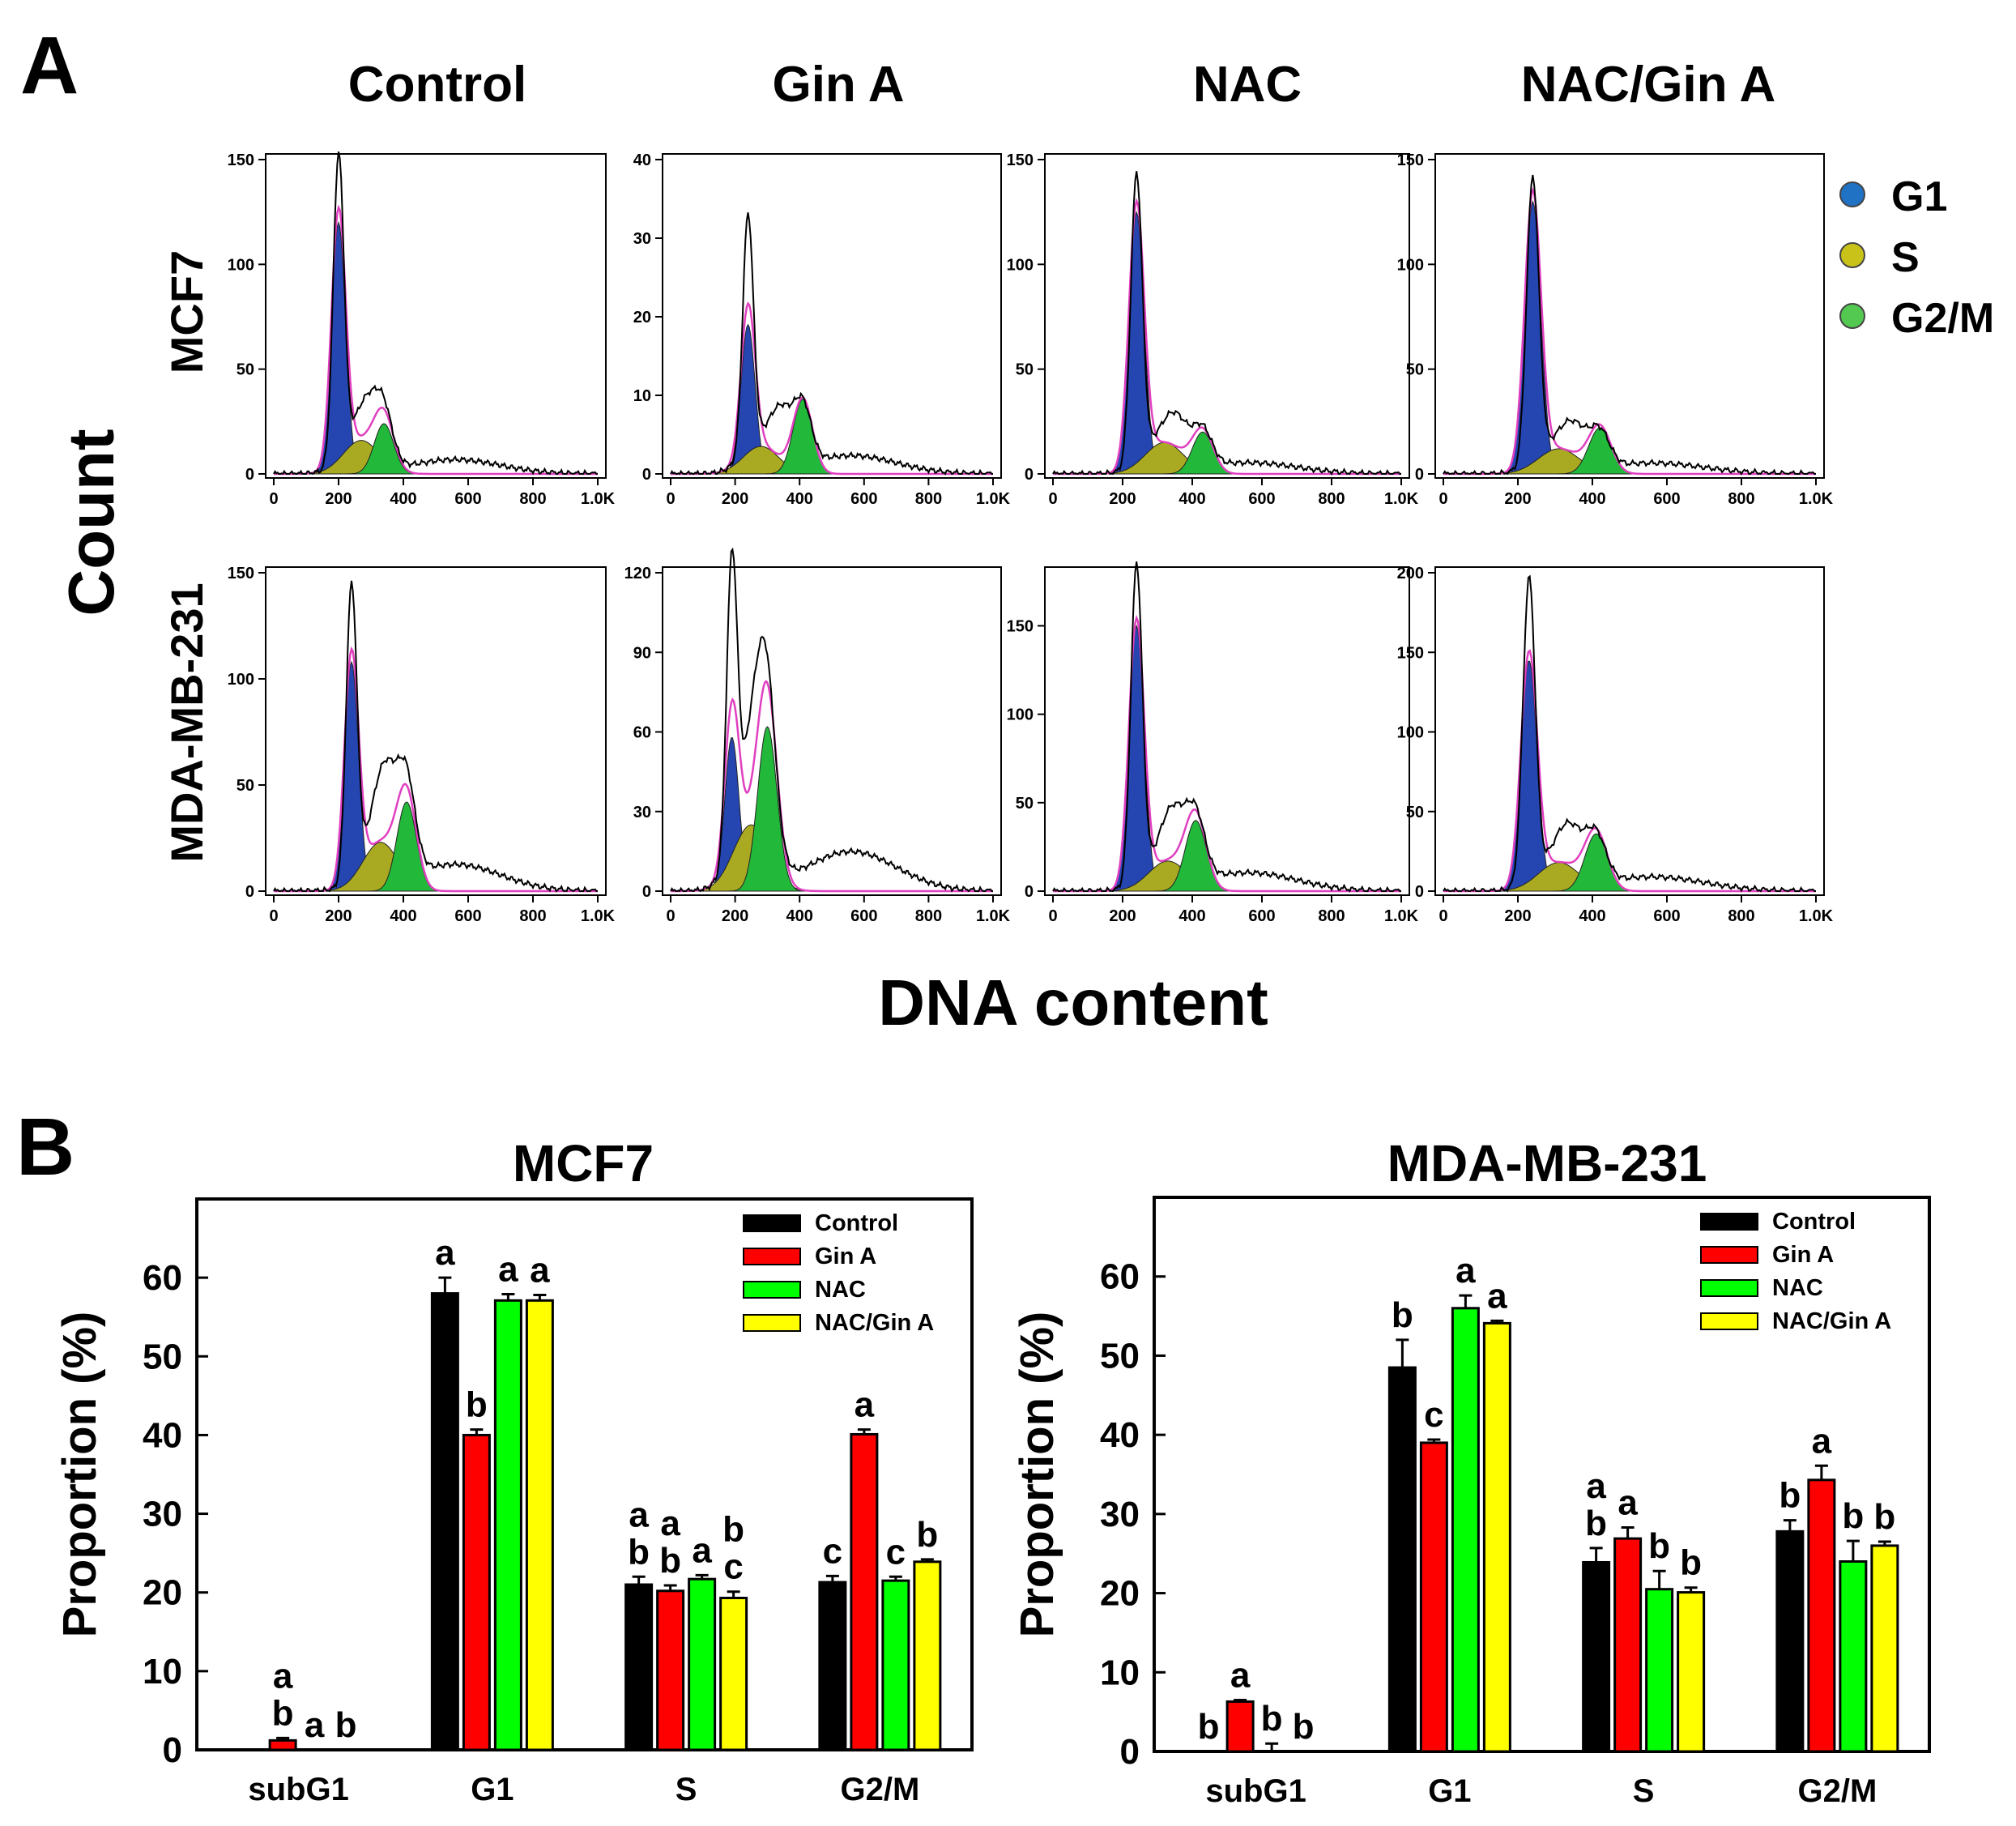 This screenshot has width=2016, height=1826. What do you see at coordinates (1837, 1791) in the screenshot?
I see `x-tick-label: G2/M` at bounding box center [1837, 1791].